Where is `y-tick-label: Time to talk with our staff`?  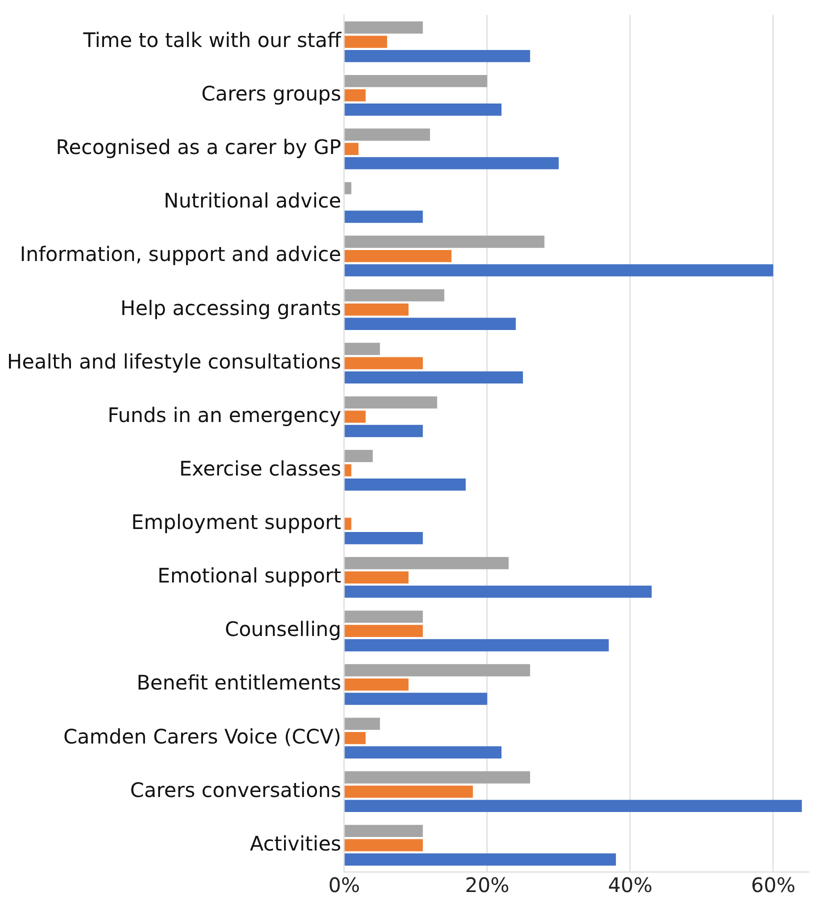 y-tick-label: Time to talk with our staff is located at coordinates (212, 40).